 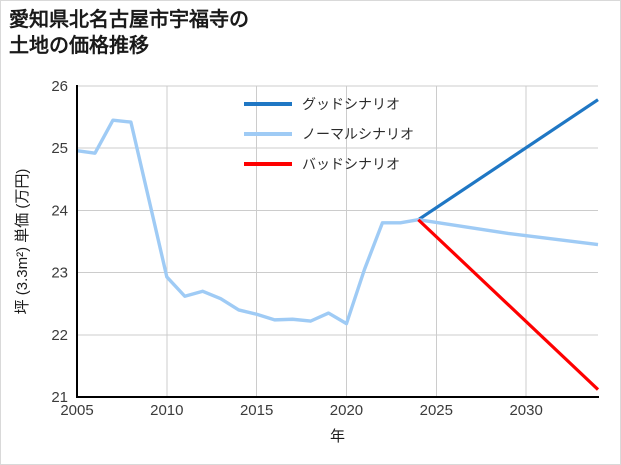 I want to click on y-tick-label: 25, so click(x=59, y=148).